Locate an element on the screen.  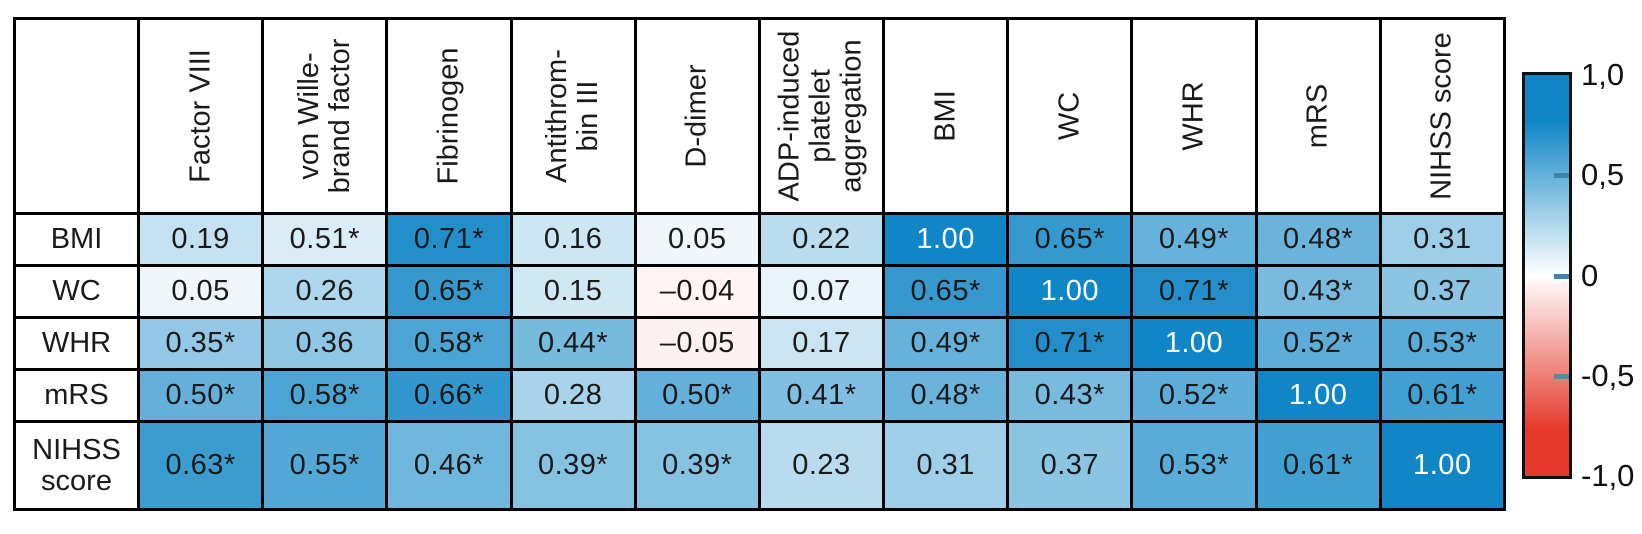
column-header: Fibrinogen is located at coordinates (449, 116).